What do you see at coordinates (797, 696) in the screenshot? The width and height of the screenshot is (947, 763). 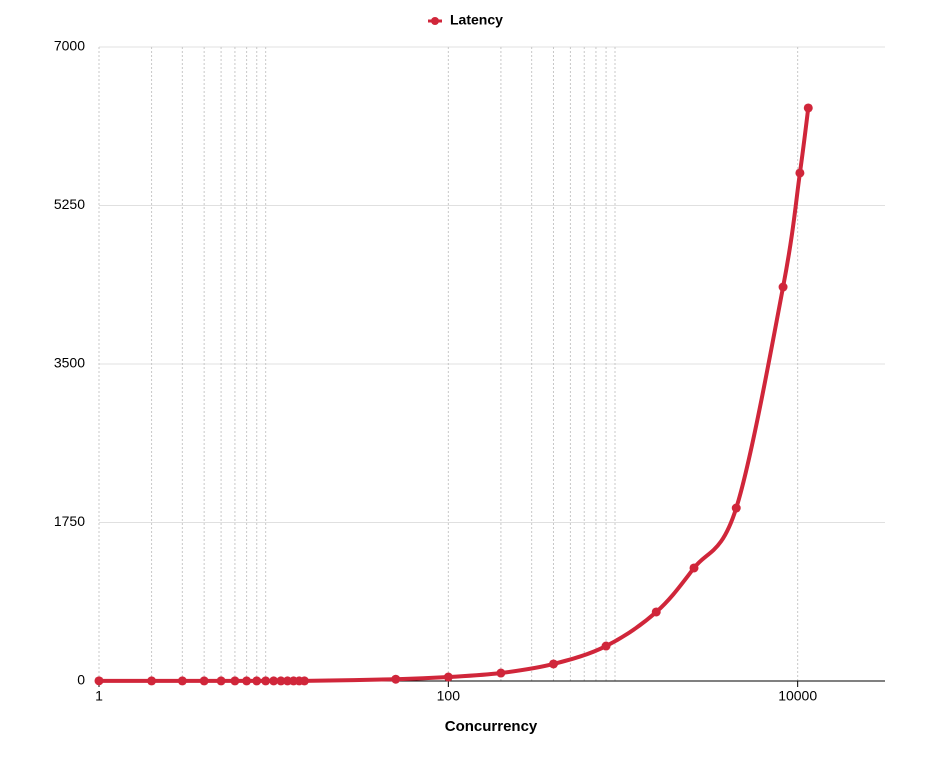 I see `x-tick-label: 10000` at bounding box center [797, 696].